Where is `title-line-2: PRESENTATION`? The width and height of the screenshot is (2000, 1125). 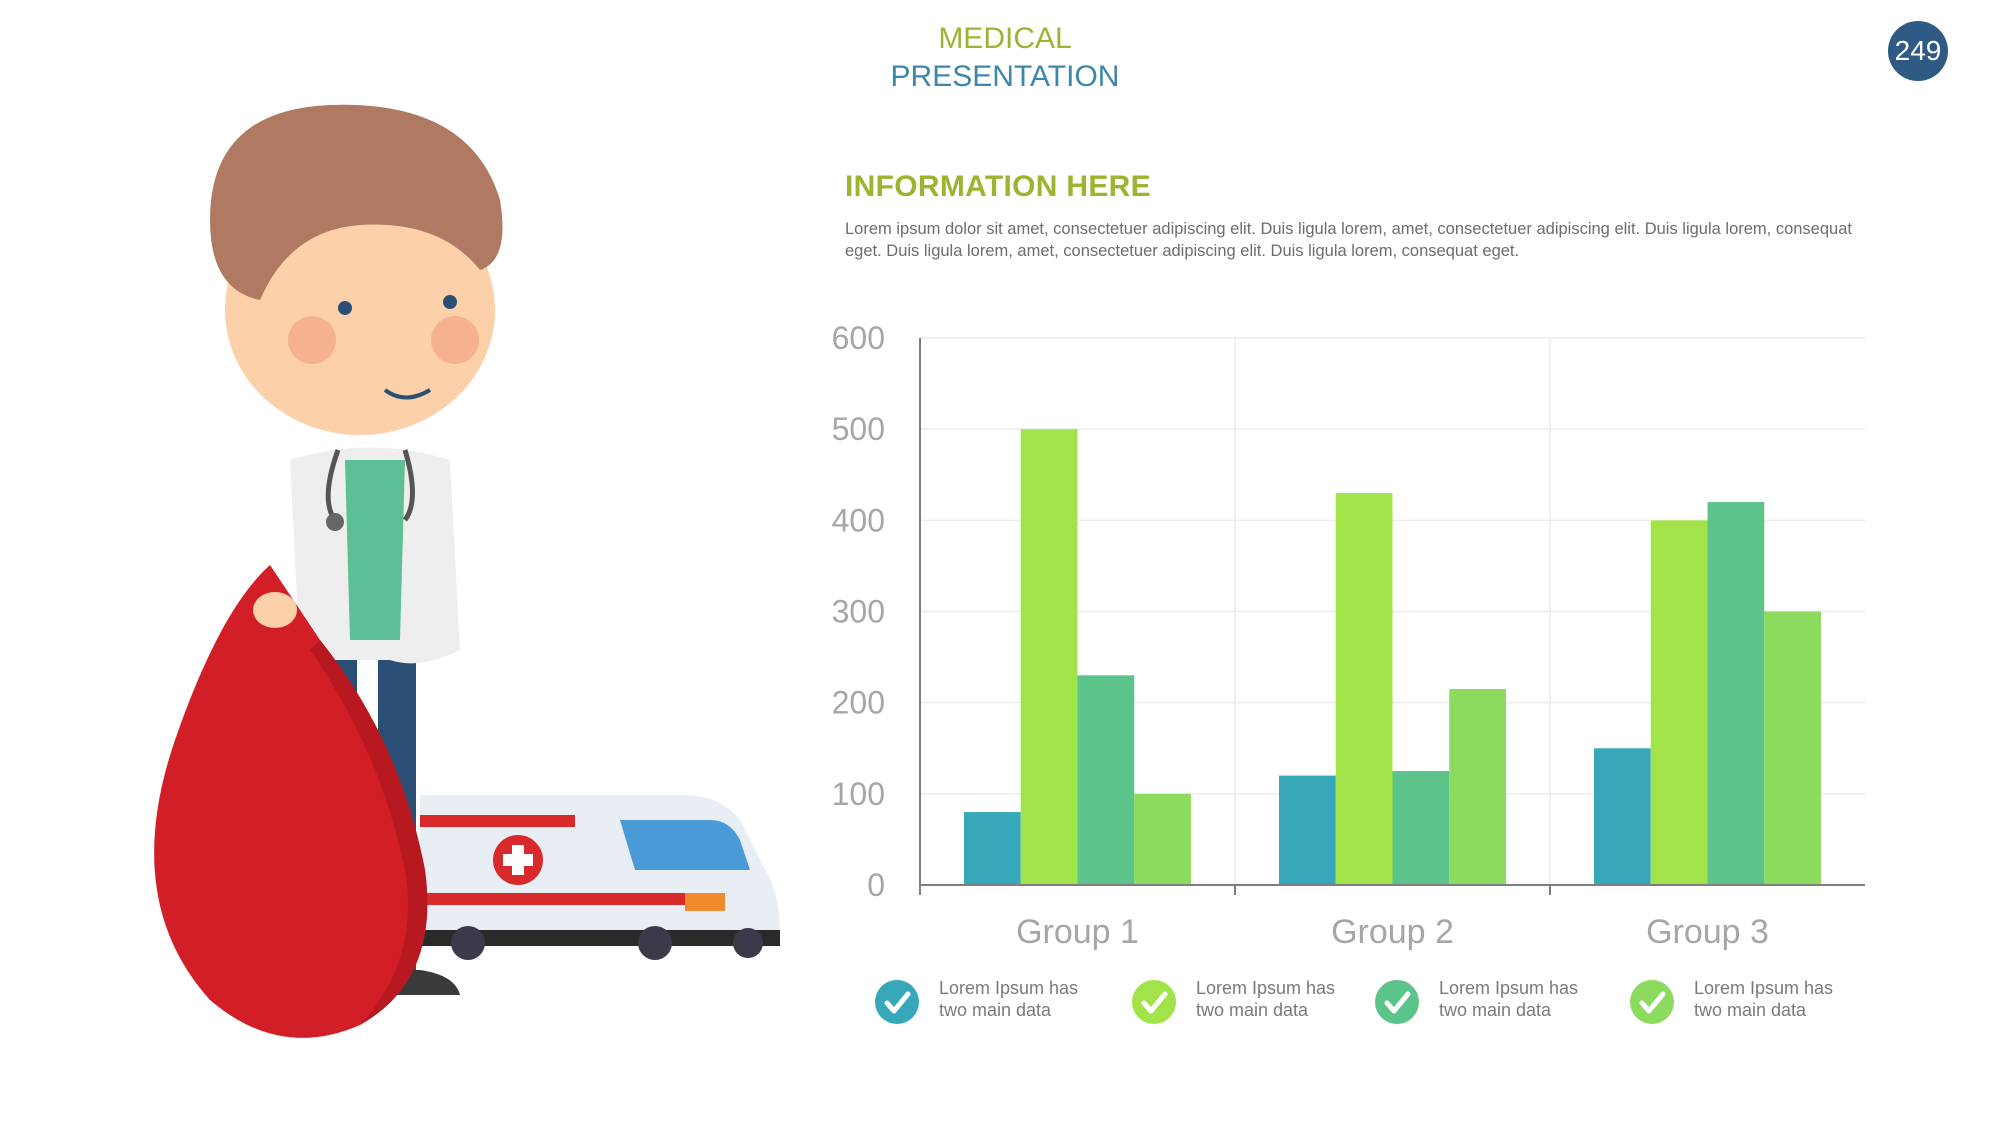 title-line-2: PRESENTATION is located at coordinates (1005, 76).